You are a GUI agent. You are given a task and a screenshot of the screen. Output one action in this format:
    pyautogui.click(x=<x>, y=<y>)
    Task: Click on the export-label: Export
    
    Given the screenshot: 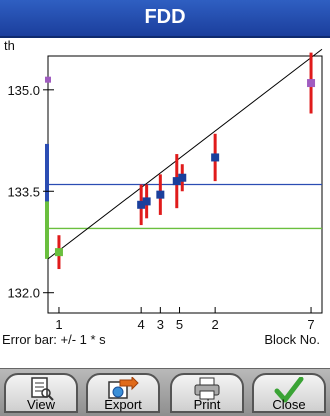 What is the action you would take?
    pyautogui.click(x=123, y=404)
    